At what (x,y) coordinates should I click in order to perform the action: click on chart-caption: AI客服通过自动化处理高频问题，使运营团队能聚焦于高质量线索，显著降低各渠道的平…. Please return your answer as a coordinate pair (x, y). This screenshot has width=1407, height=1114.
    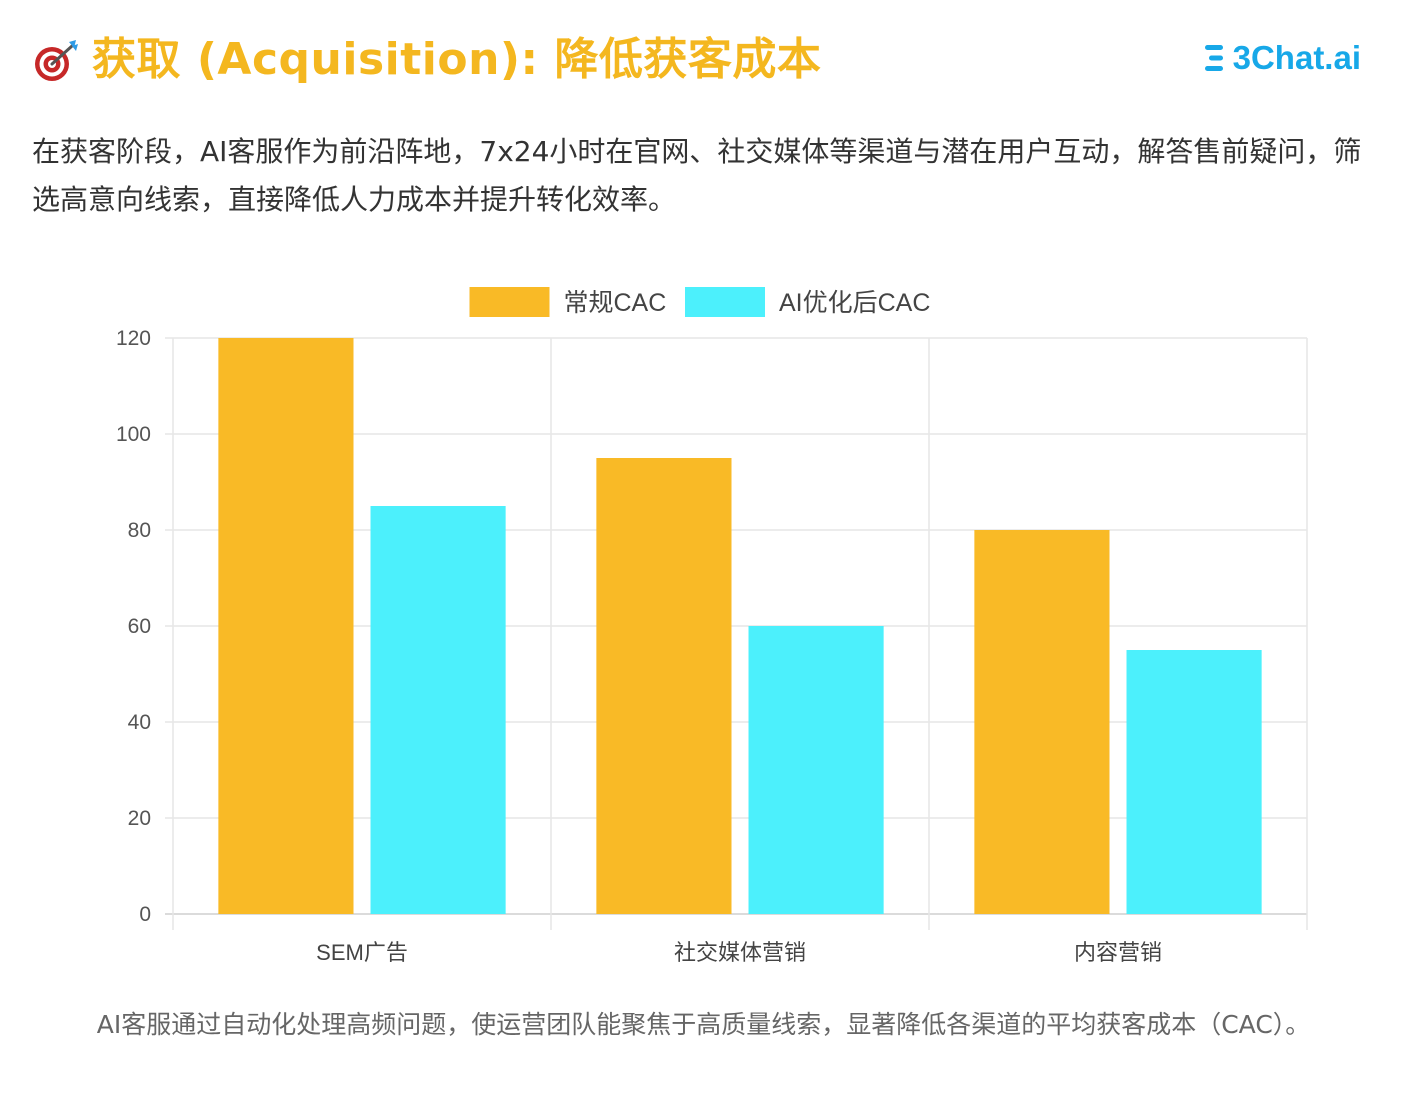
    Looking at the image, I should click on (703, 1024).